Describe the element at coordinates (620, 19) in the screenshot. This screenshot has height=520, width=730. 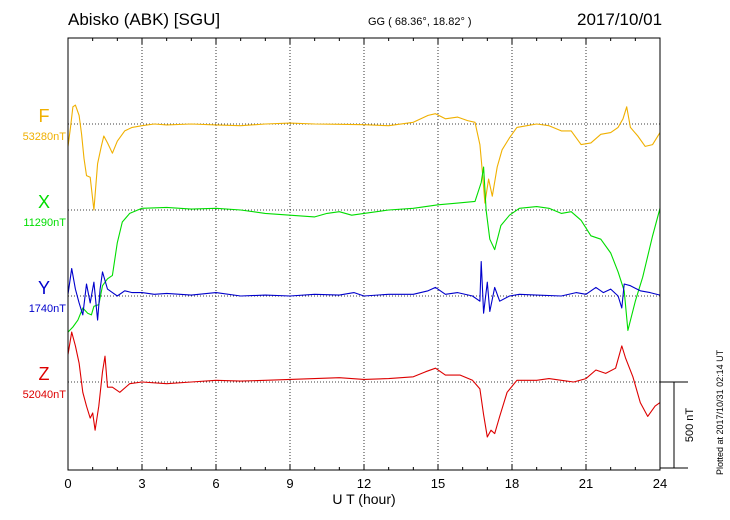
I see `plot-date: 2017/10/01` at that location.